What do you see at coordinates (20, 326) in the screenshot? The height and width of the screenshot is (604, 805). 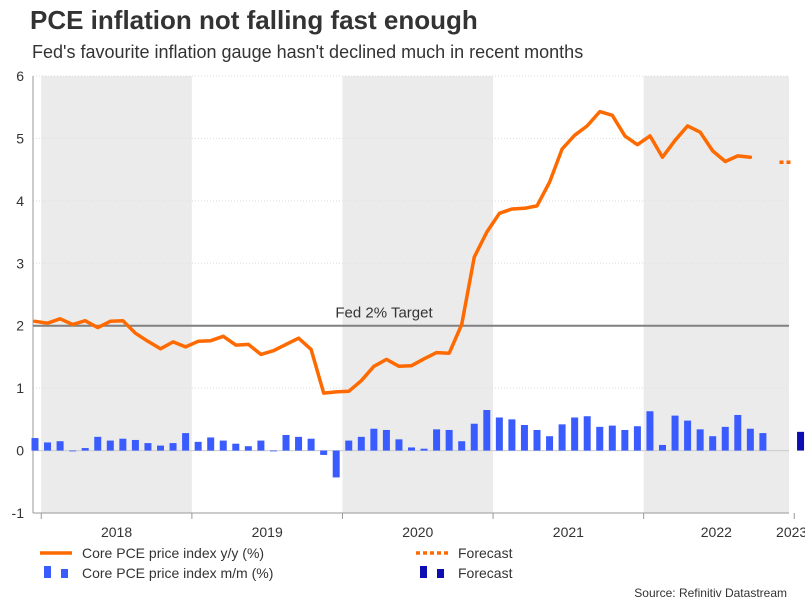 I see `y-tick-label: 2` at bounding box center [20, 326].